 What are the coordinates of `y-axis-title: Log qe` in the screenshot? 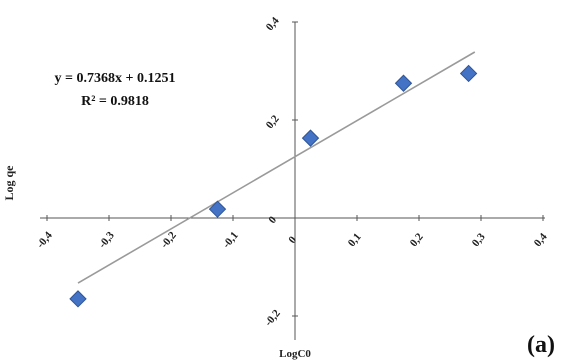 It's located at (9, 183).